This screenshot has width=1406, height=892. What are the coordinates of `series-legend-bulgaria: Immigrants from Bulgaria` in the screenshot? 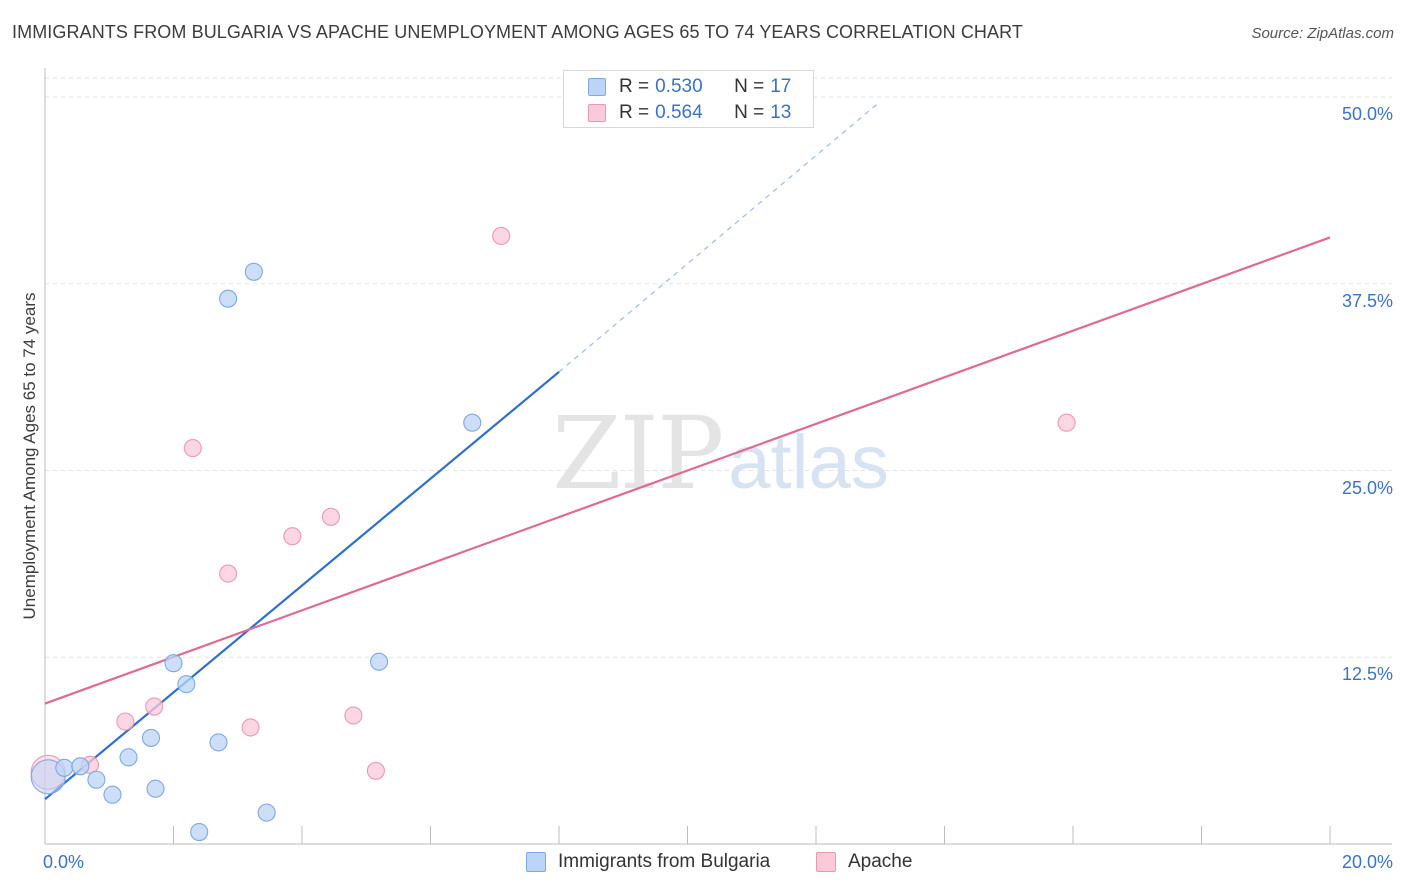 It's located at (648, 862).